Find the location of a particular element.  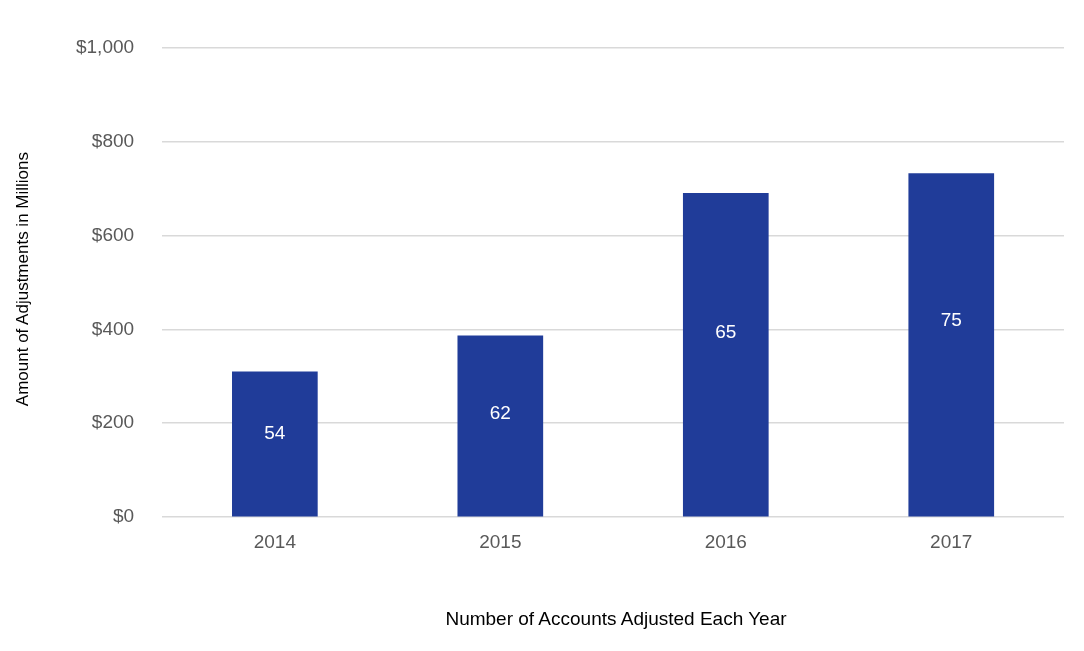

y-tick-label: $0 is located at coordinates (123, 516).